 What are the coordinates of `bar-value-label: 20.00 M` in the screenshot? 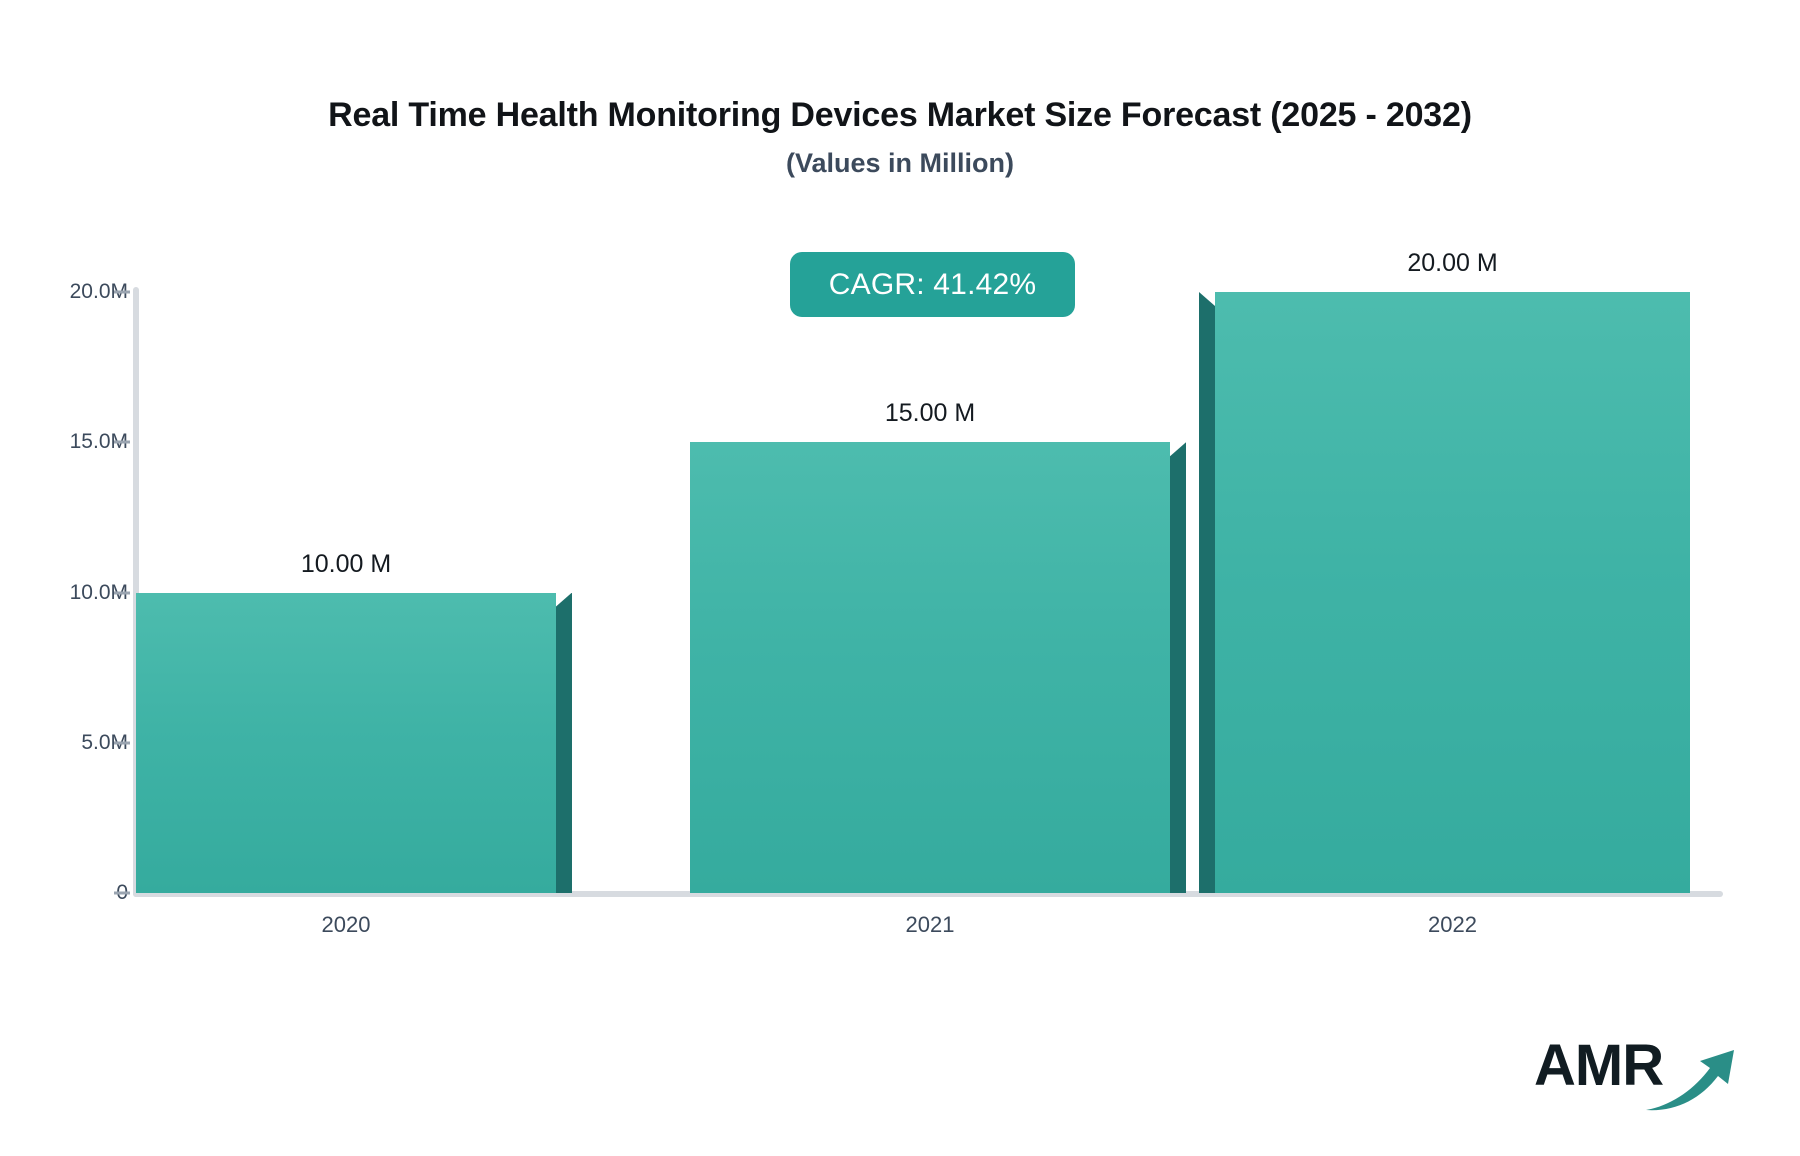 It's located at (1452, 263).